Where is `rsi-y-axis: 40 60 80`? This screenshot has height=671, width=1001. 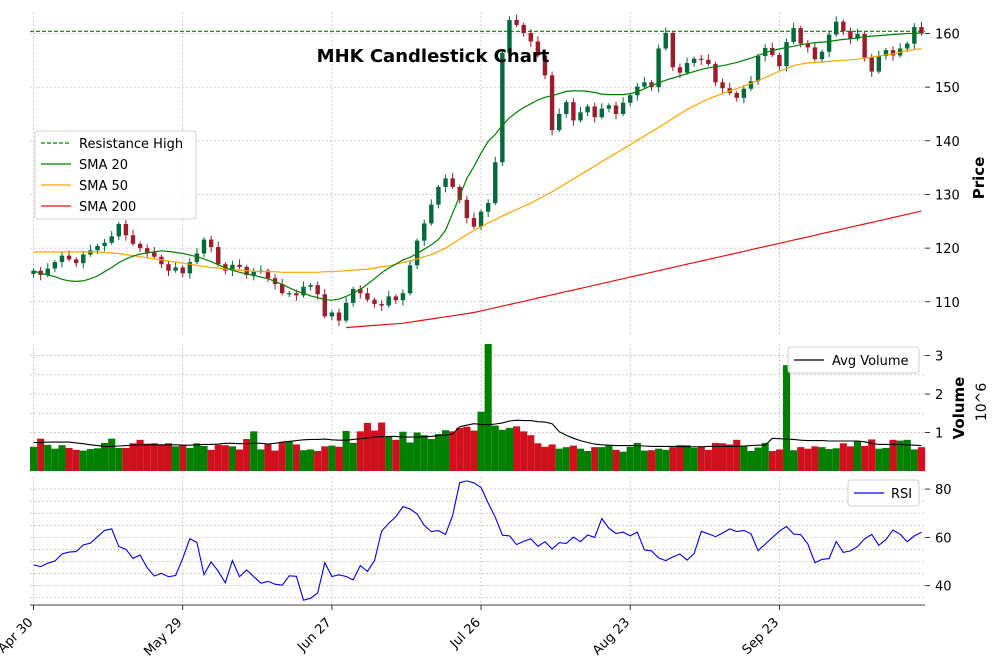 rsi-y-axis: 40 60 80 is located at coordinates (938, 539).